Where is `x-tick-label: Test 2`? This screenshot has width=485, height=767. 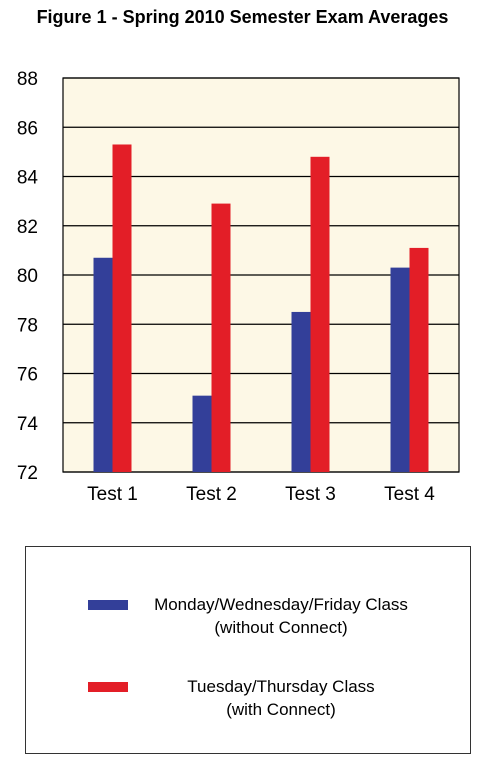 x-tick-label: Test 2 is located at coordinates (211, 494).